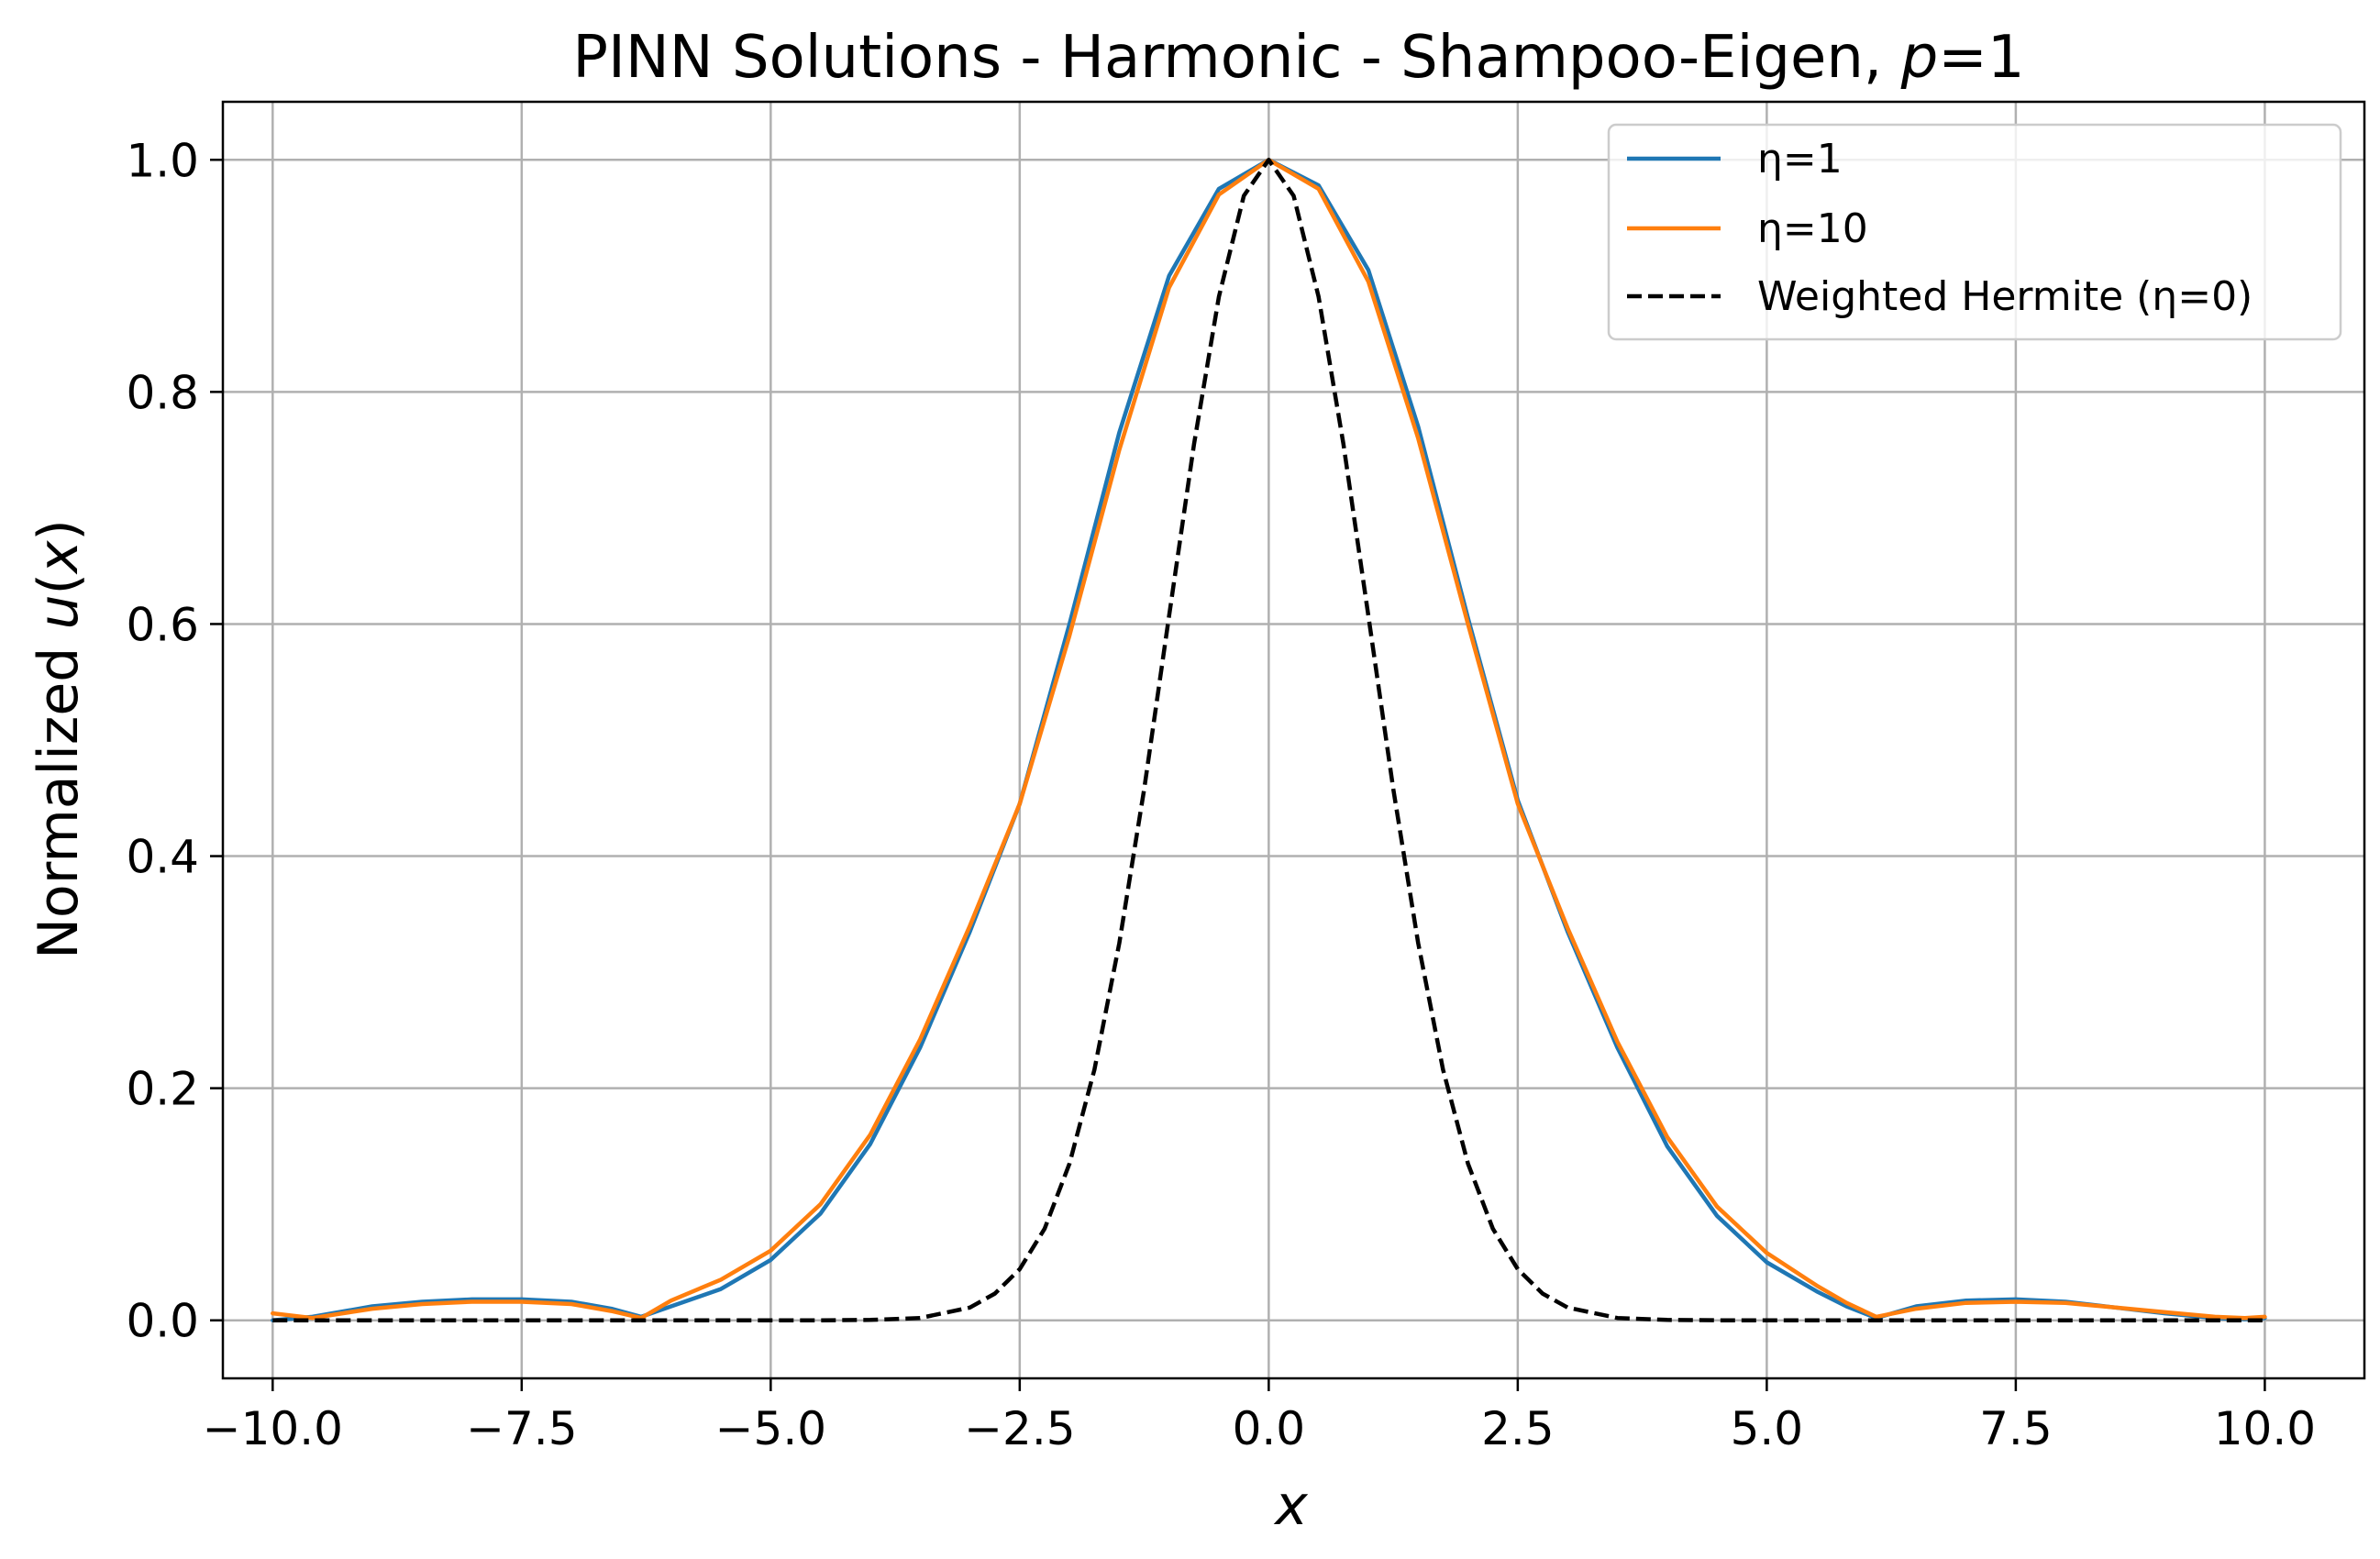 The image size is (2380, 1559). I want to click on x-axis: −10.0 −7.5 −5.0 −2.5 0.0 2.5 5.0 7.5 10.0, so click(1259, 1417).